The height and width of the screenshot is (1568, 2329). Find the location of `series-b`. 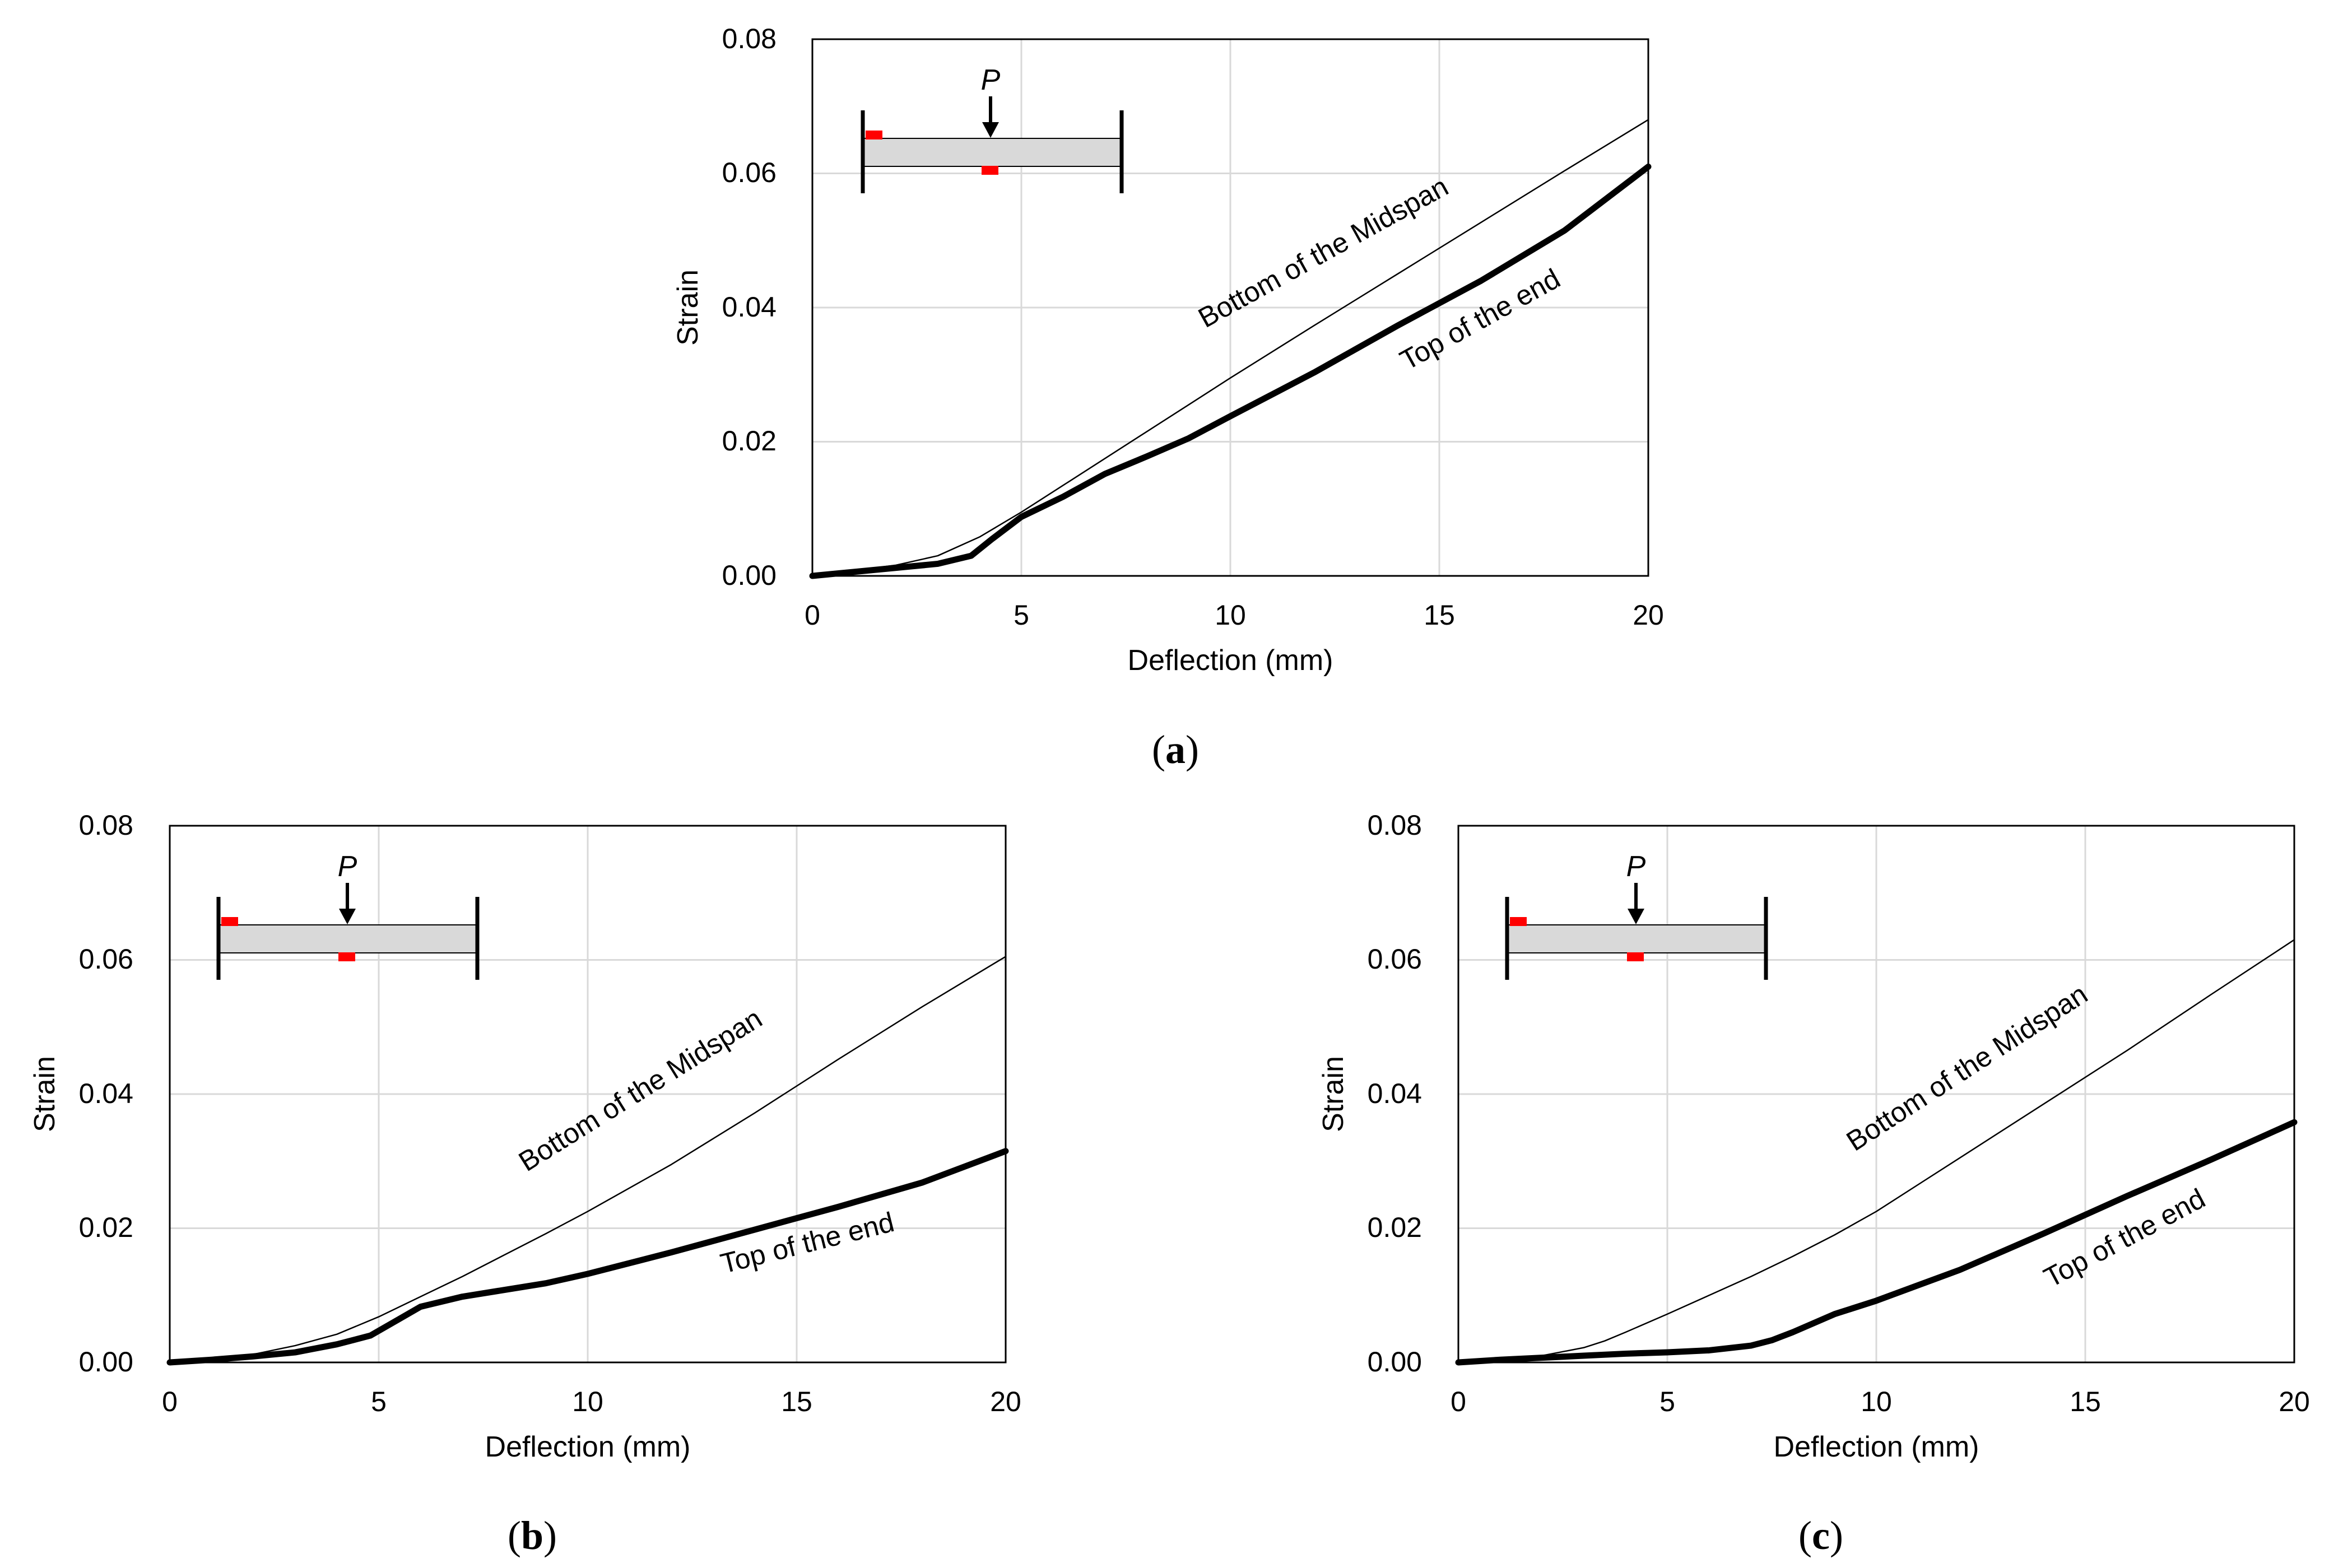

series-b is located at coordinates (588, 1161).